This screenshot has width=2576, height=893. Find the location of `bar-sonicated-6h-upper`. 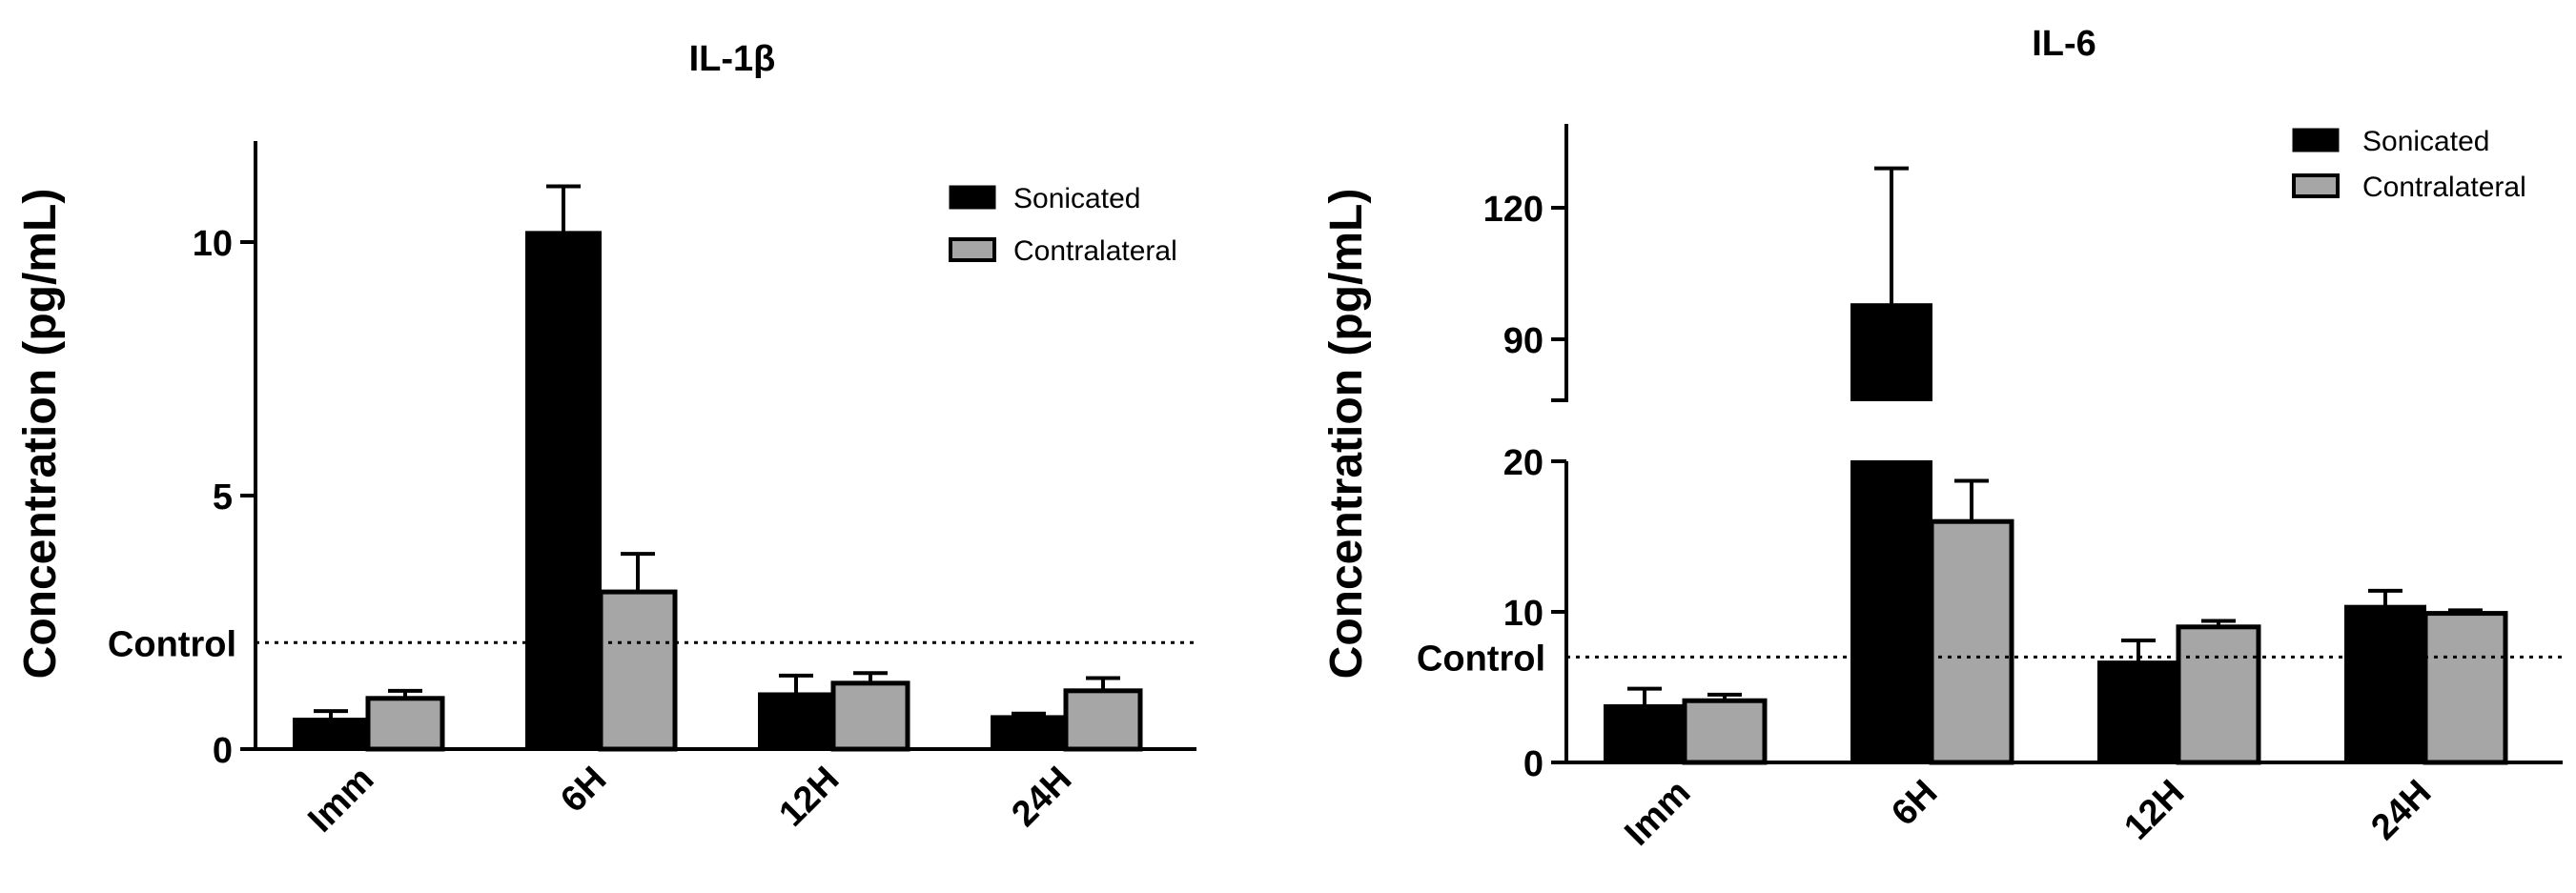

bar-sonicated-6h-upper is located at coordinates (1891, 352).